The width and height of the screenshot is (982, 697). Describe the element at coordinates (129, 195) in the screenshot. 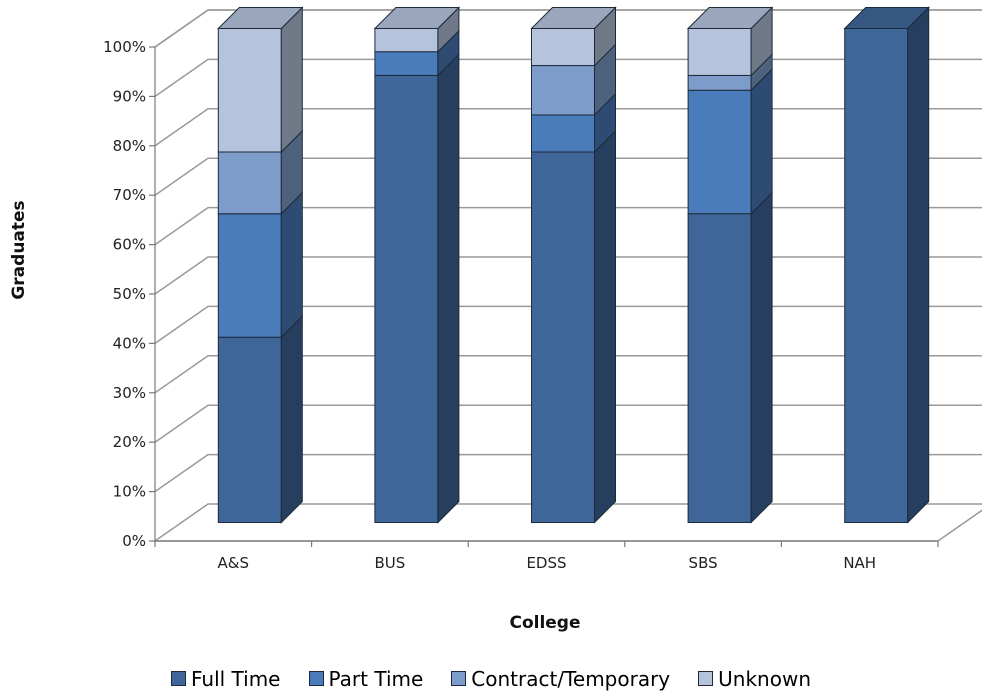

I see `y-tick-label: 70%` at that location.